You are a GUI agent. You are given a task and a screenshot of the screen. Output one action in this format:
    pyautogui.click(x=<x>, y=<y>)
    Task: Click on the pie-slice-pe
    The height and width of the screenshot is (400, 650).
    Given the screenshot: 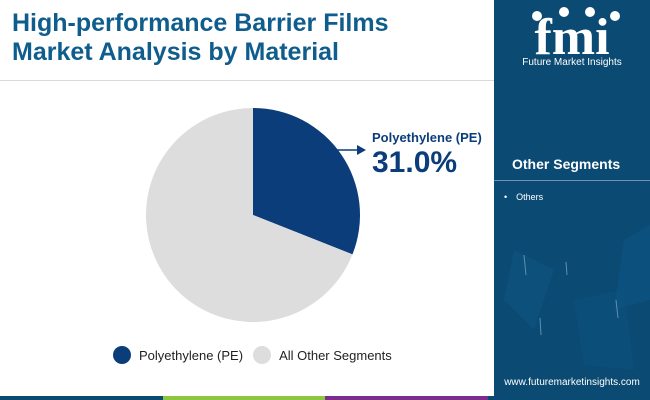 What is the action you would take?
    pyautogui.click(x=306, y=181)
    